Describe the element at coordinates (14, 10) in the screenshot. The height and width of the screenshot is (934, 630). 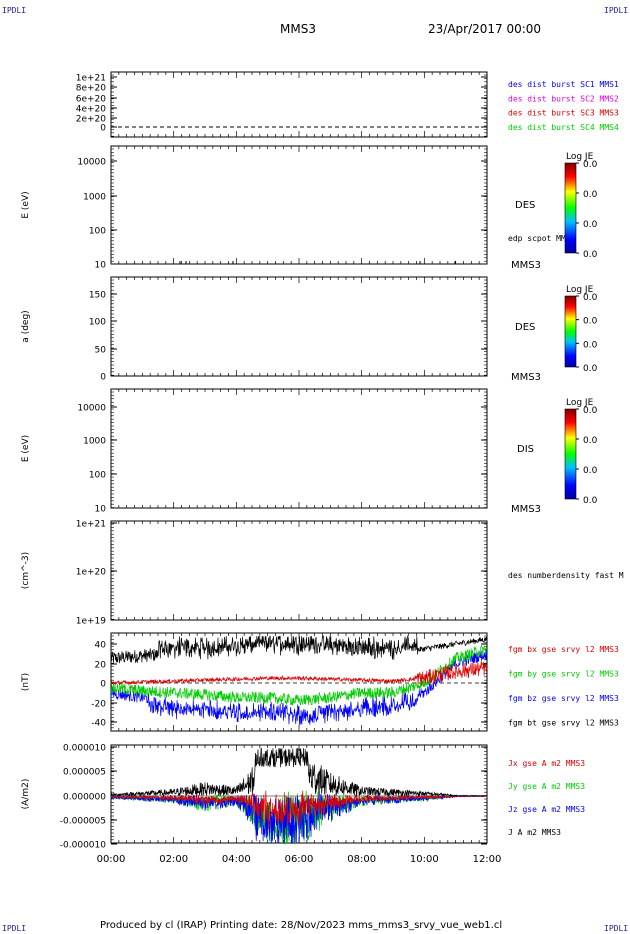
I see `corner-mark-top-left: IPDLI` at that location.